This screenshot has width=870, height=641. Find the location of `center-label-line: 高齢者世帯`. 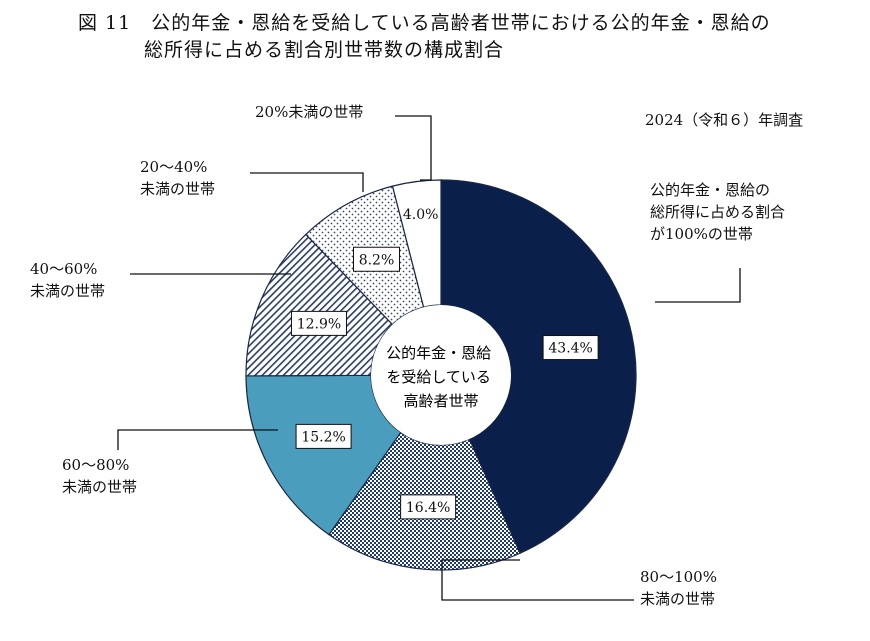

center-label-line: 高齢者世帯 is located at coordinates (440, 401).